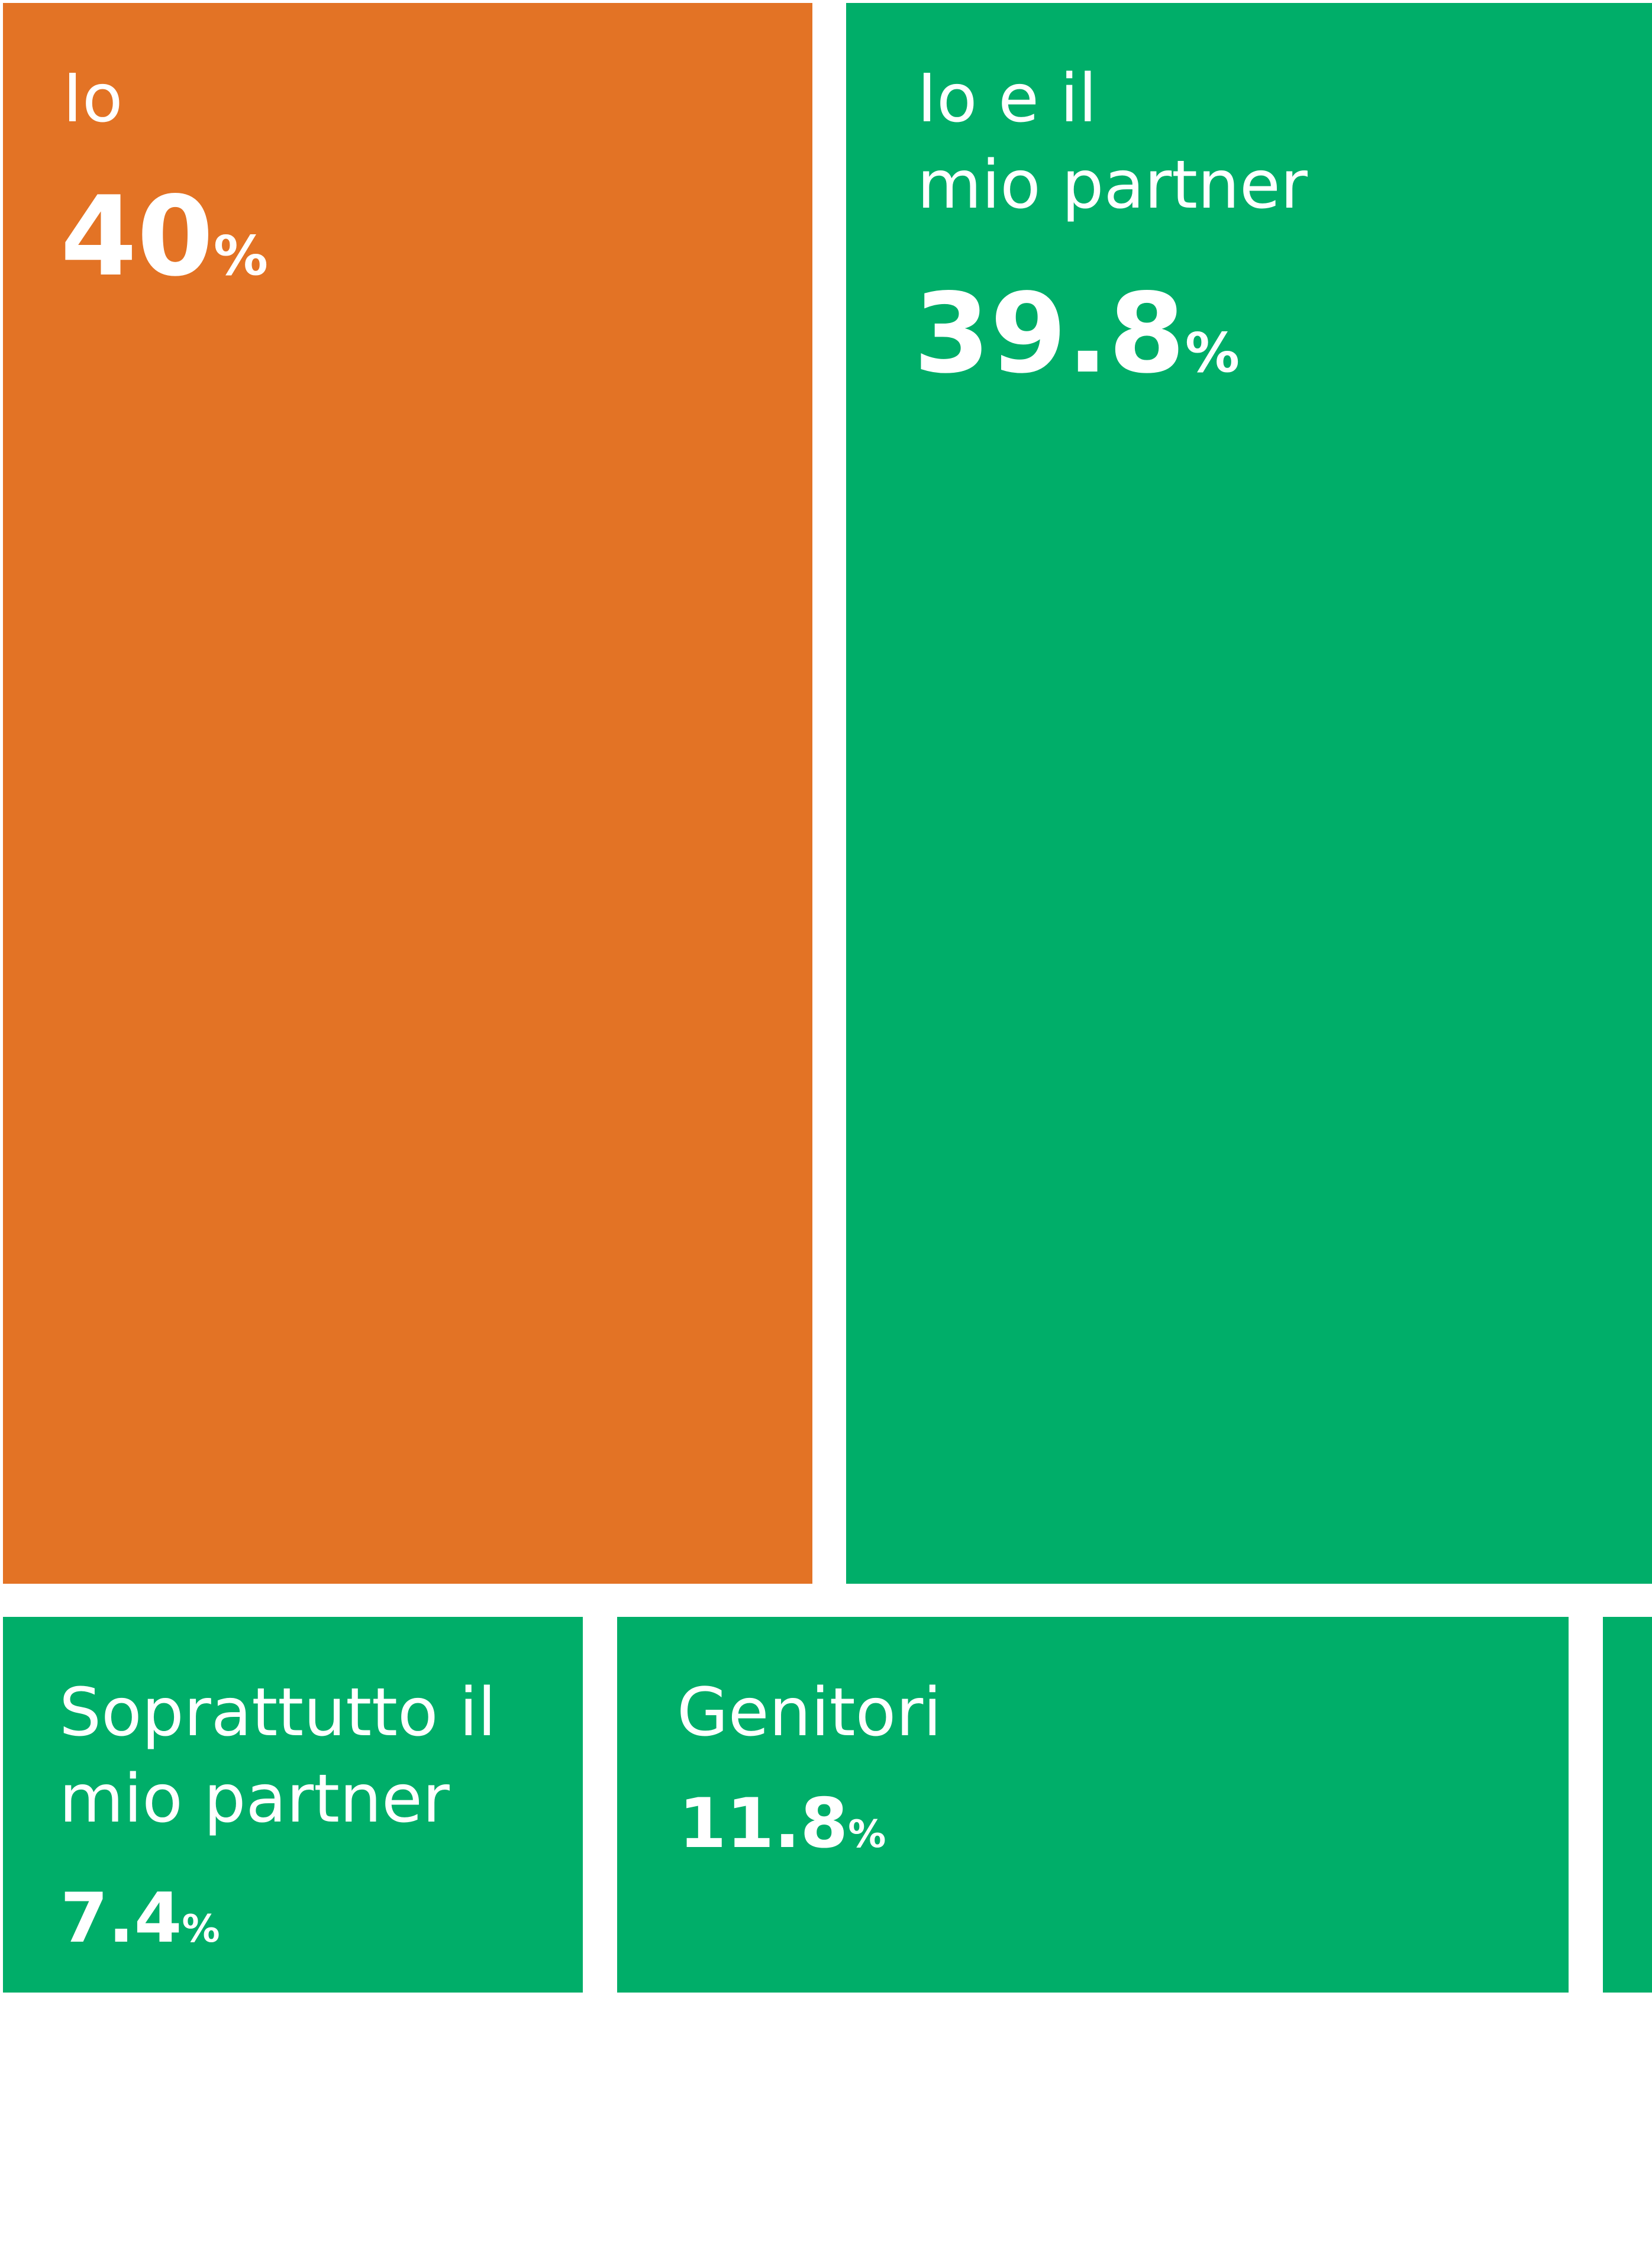  What do you see at coordinates (137, 236) in the screenshot?
I see `tile-io-number: 40` at bounding box center [137, 236].